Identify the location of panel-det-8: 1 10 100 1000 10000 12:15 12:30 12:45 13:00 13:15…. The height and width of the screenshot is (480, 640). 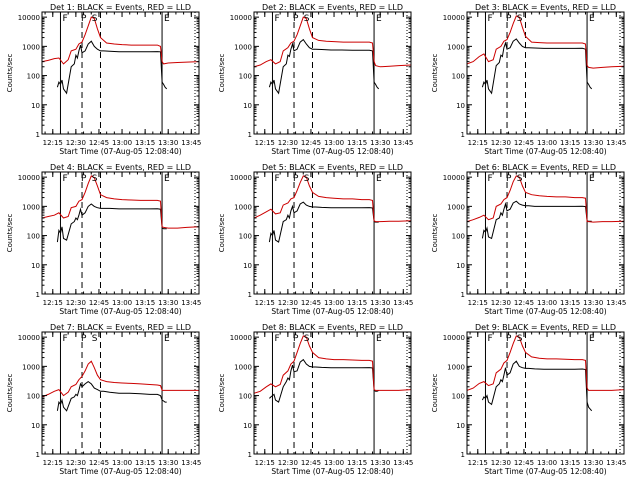
(315, 399).